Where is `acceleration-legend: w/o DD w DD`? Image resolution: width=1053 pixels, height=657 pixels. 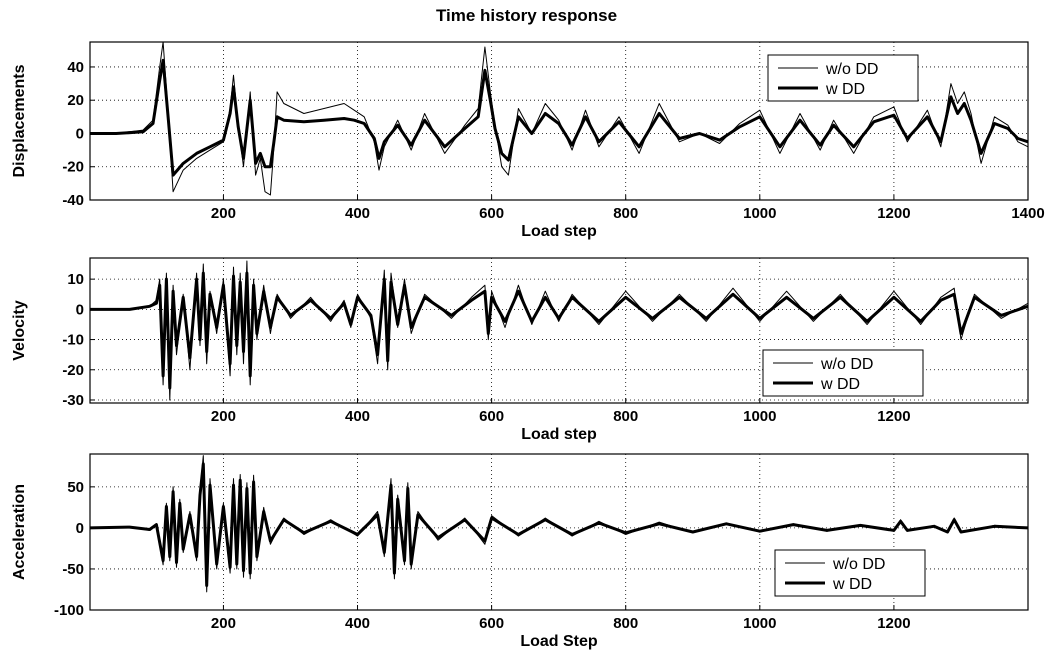 acceleration-legend: w/o DD w DD is located at coordinates (850, 573).